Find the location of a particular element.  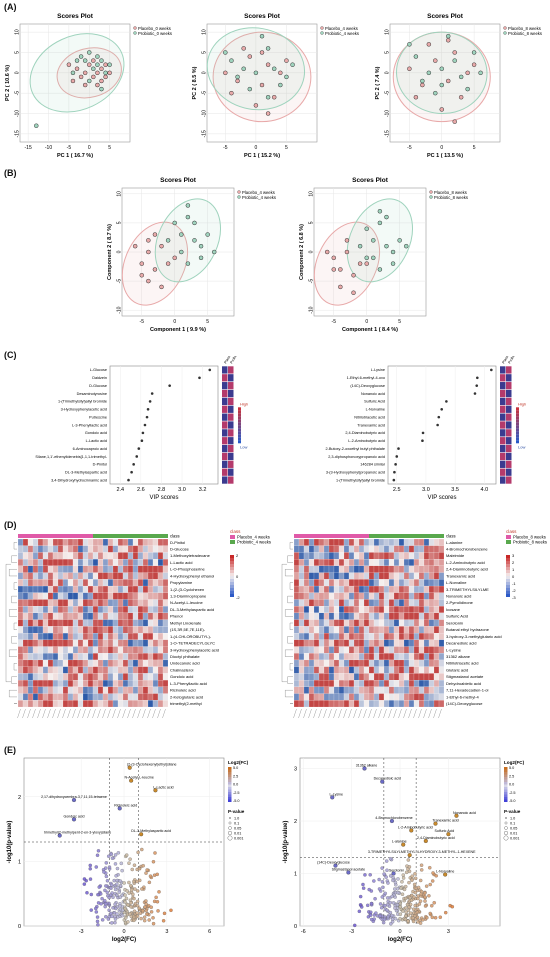

vip-feature-label: 3,4-Dihydroxyhydrocinnamic acid is located at coordinates (79, 480).